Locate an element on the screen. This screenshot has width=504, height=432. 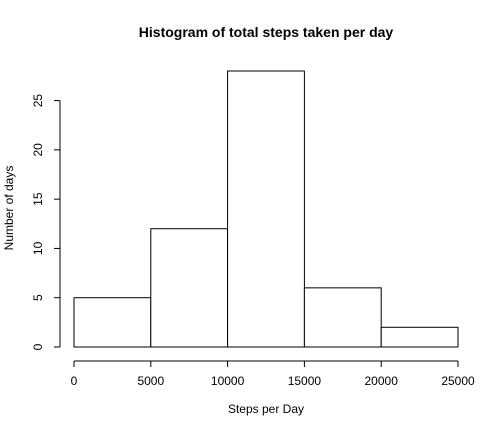
x-axis: 0 5000 10000 15000 20000 25000 is located at coordinates (273, 374).